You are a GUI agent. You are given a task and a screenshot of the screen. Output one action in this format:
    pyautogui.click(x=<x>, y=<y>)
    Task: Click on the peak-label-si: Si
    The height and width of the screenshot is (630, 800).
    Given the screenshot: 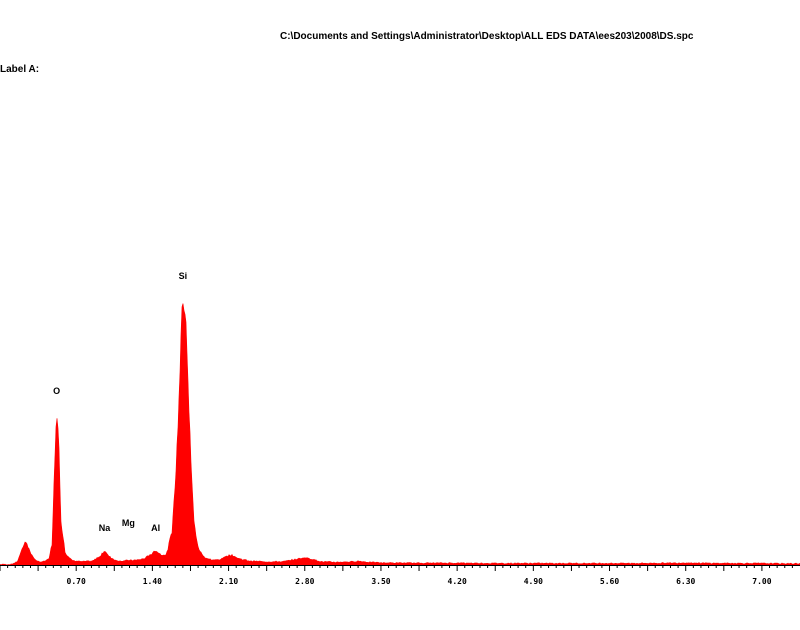 What is the action you would take?
    pyautogui.click(x=183, y=276)
    